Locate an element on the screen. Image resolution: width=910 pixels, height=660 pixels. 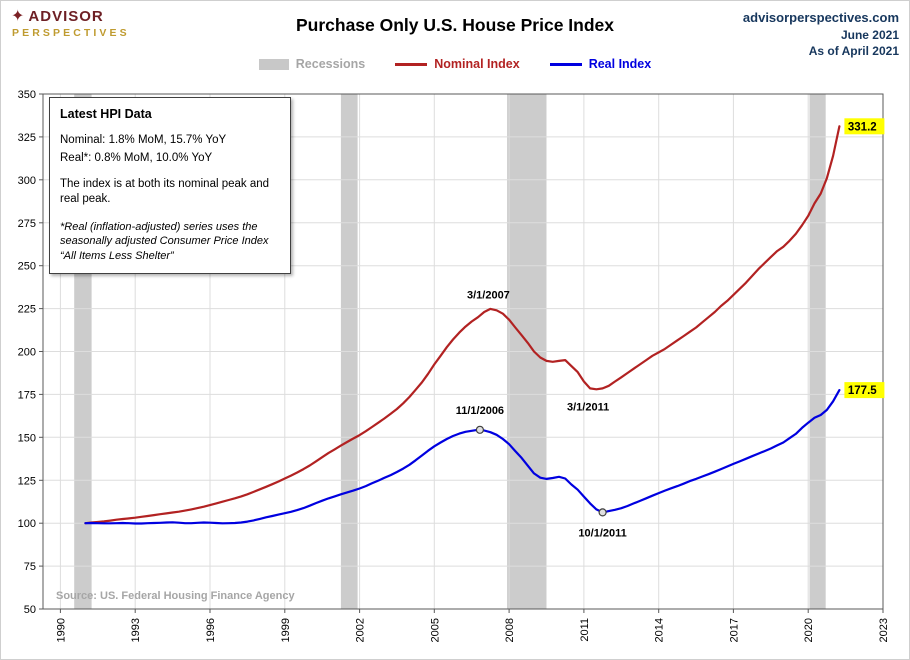
svg-text: 2020 is located at coordinates (809, 630).